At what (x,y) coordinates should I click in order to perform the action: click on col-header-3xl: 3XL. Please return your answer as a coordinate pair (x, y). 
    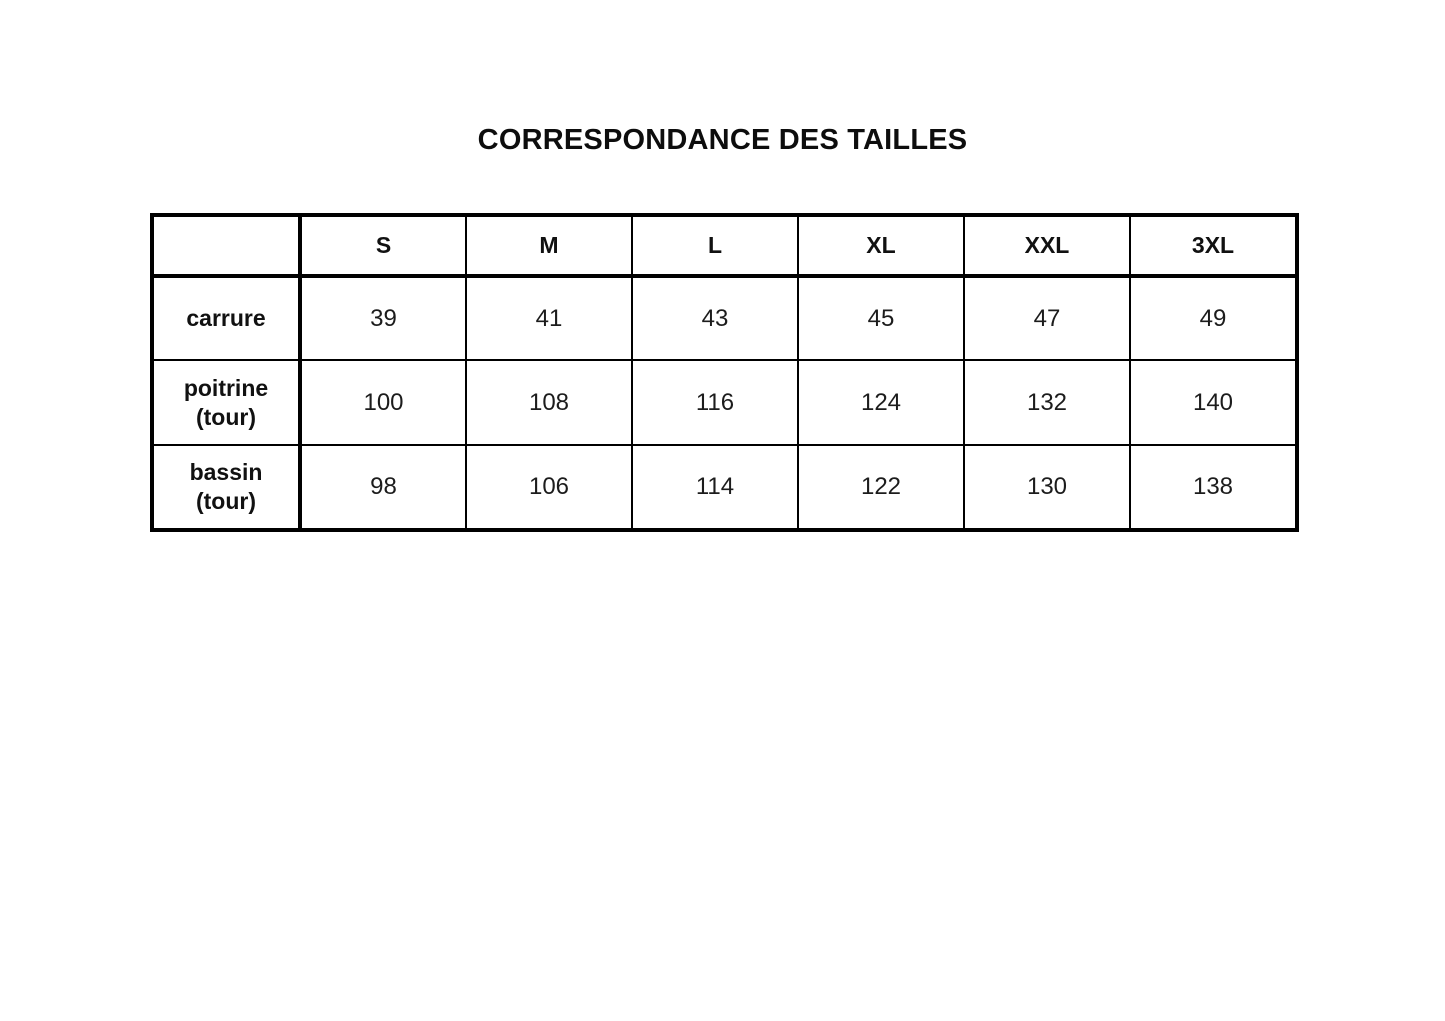
    Looking at the image, I should click on (1213, 246).